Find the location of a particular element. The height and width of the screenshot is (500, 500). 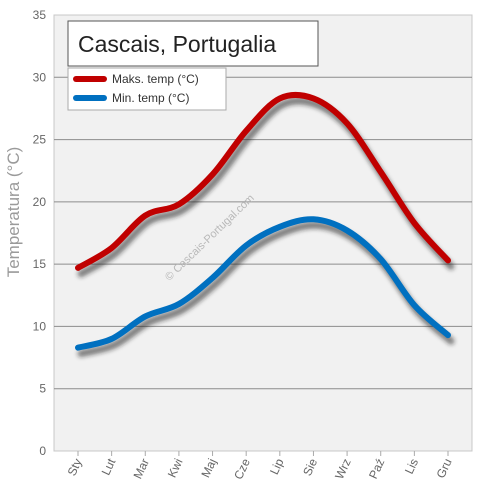

x-tick-label: Lis is located at coordinates (411, 466).